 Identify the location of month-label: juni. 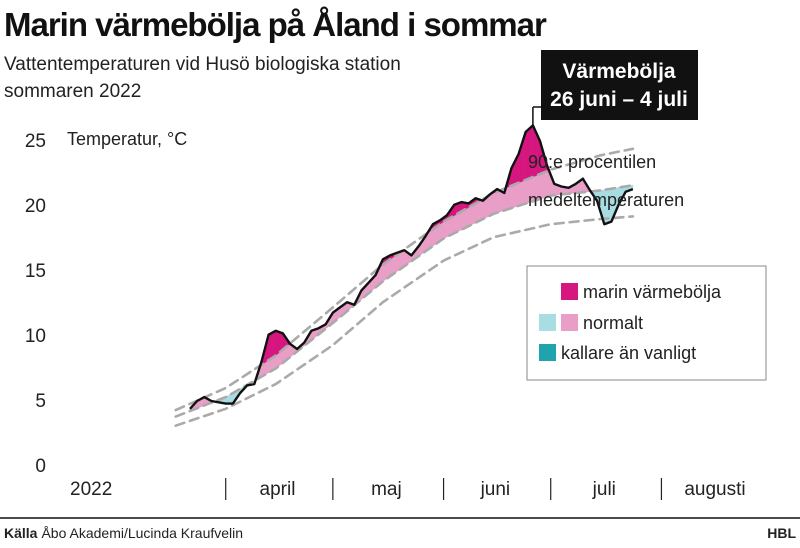
(495, 489).